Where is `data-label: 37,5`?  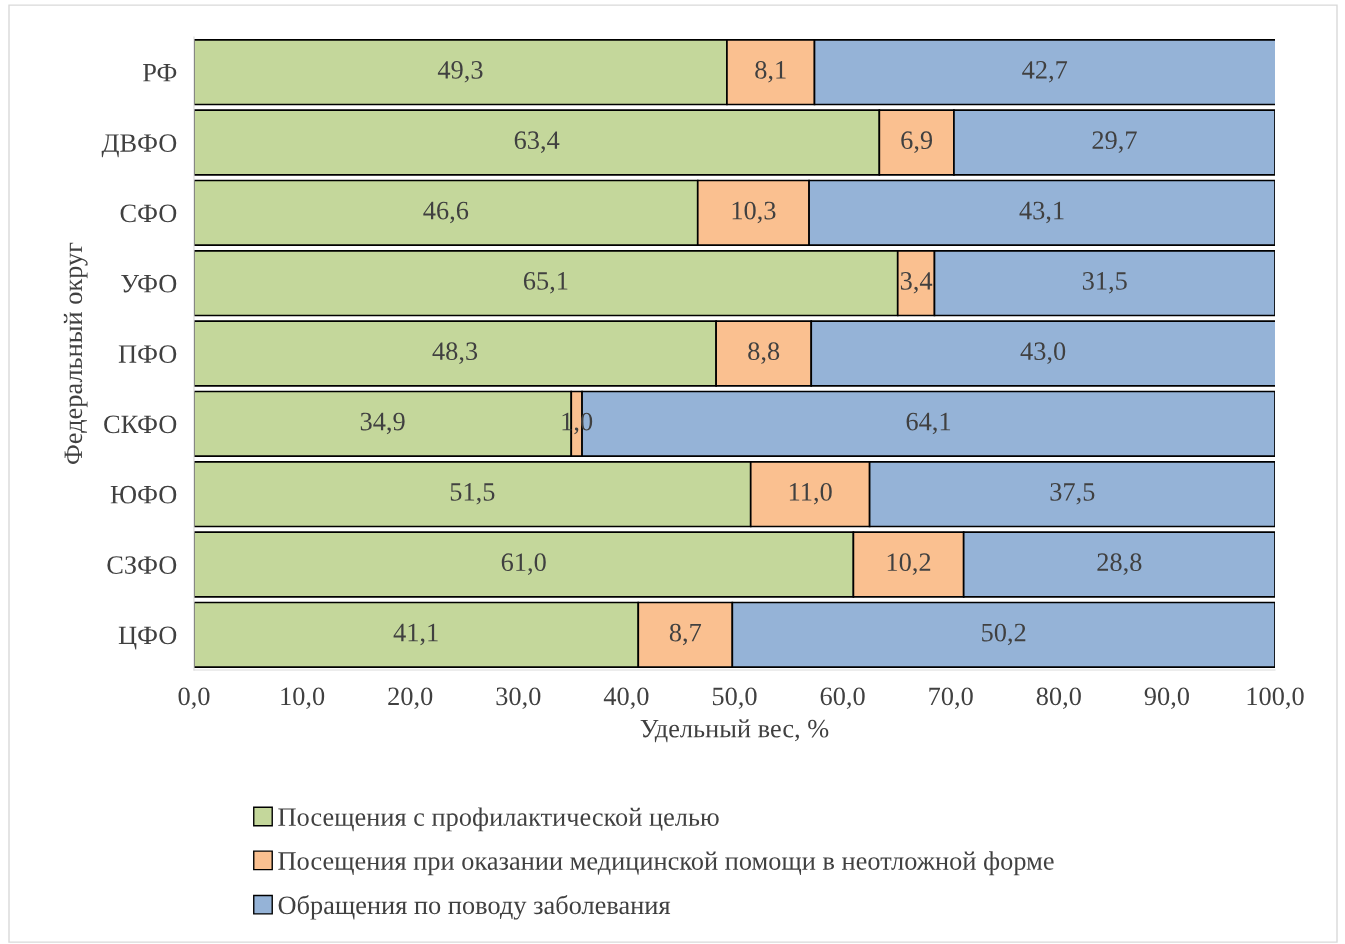 data-label: 37,5 is located at coordinates (1072, 494).